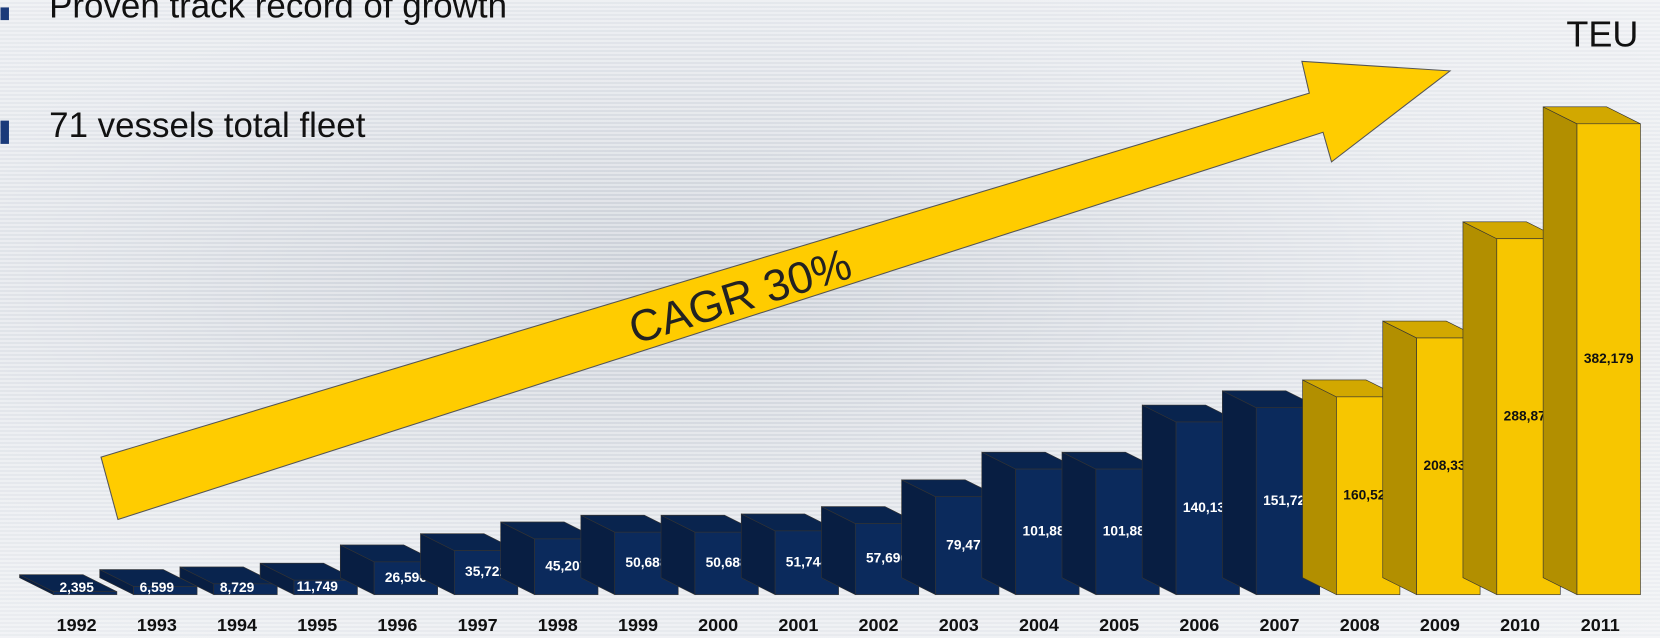 The height and width of the screenshot is (638, 1660). What do you see at coordinates (1288, 500) in the screenshot?
I see `value-label: 151,725` at bounding box center [1288, 500].